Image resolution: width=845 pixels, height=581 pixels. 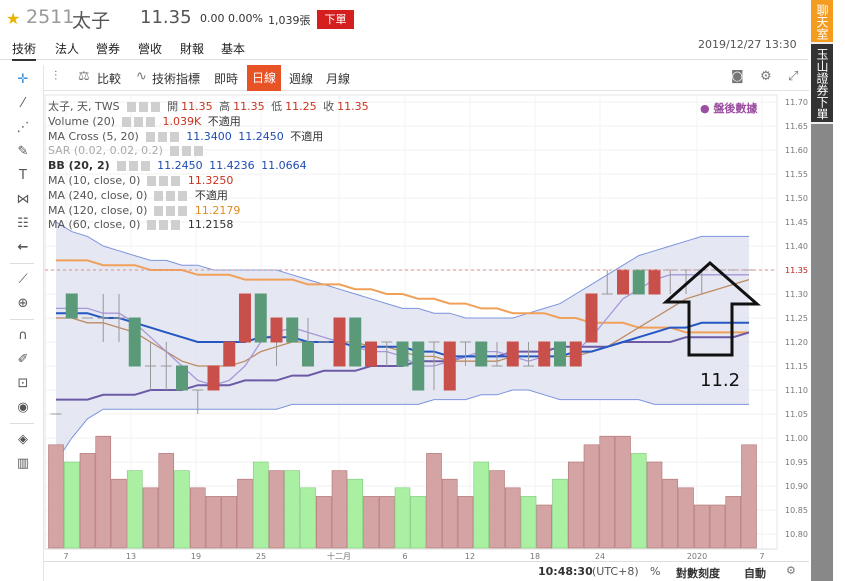 I want to click on unlock-icon: ⊡, so click(x=23, y=383).